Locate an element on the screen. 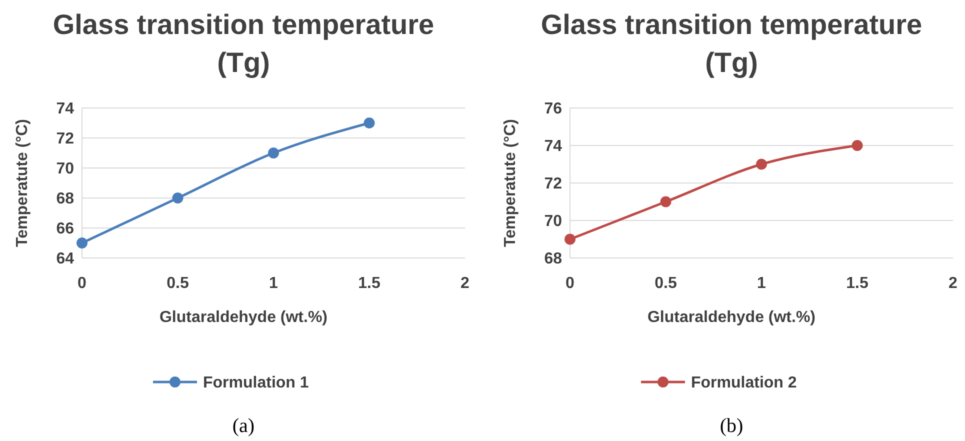 This screenshot has width=965, height=441. legend-label: Formulation 2 is located at coordinates (744, 383).